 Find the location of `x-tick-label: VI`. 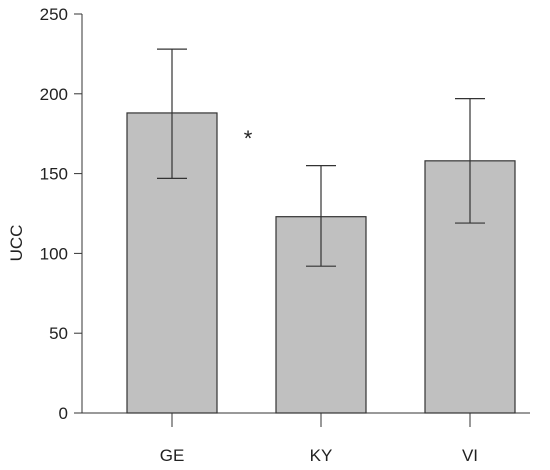

x-tick-label: VI is located at coordinates (470, 455).